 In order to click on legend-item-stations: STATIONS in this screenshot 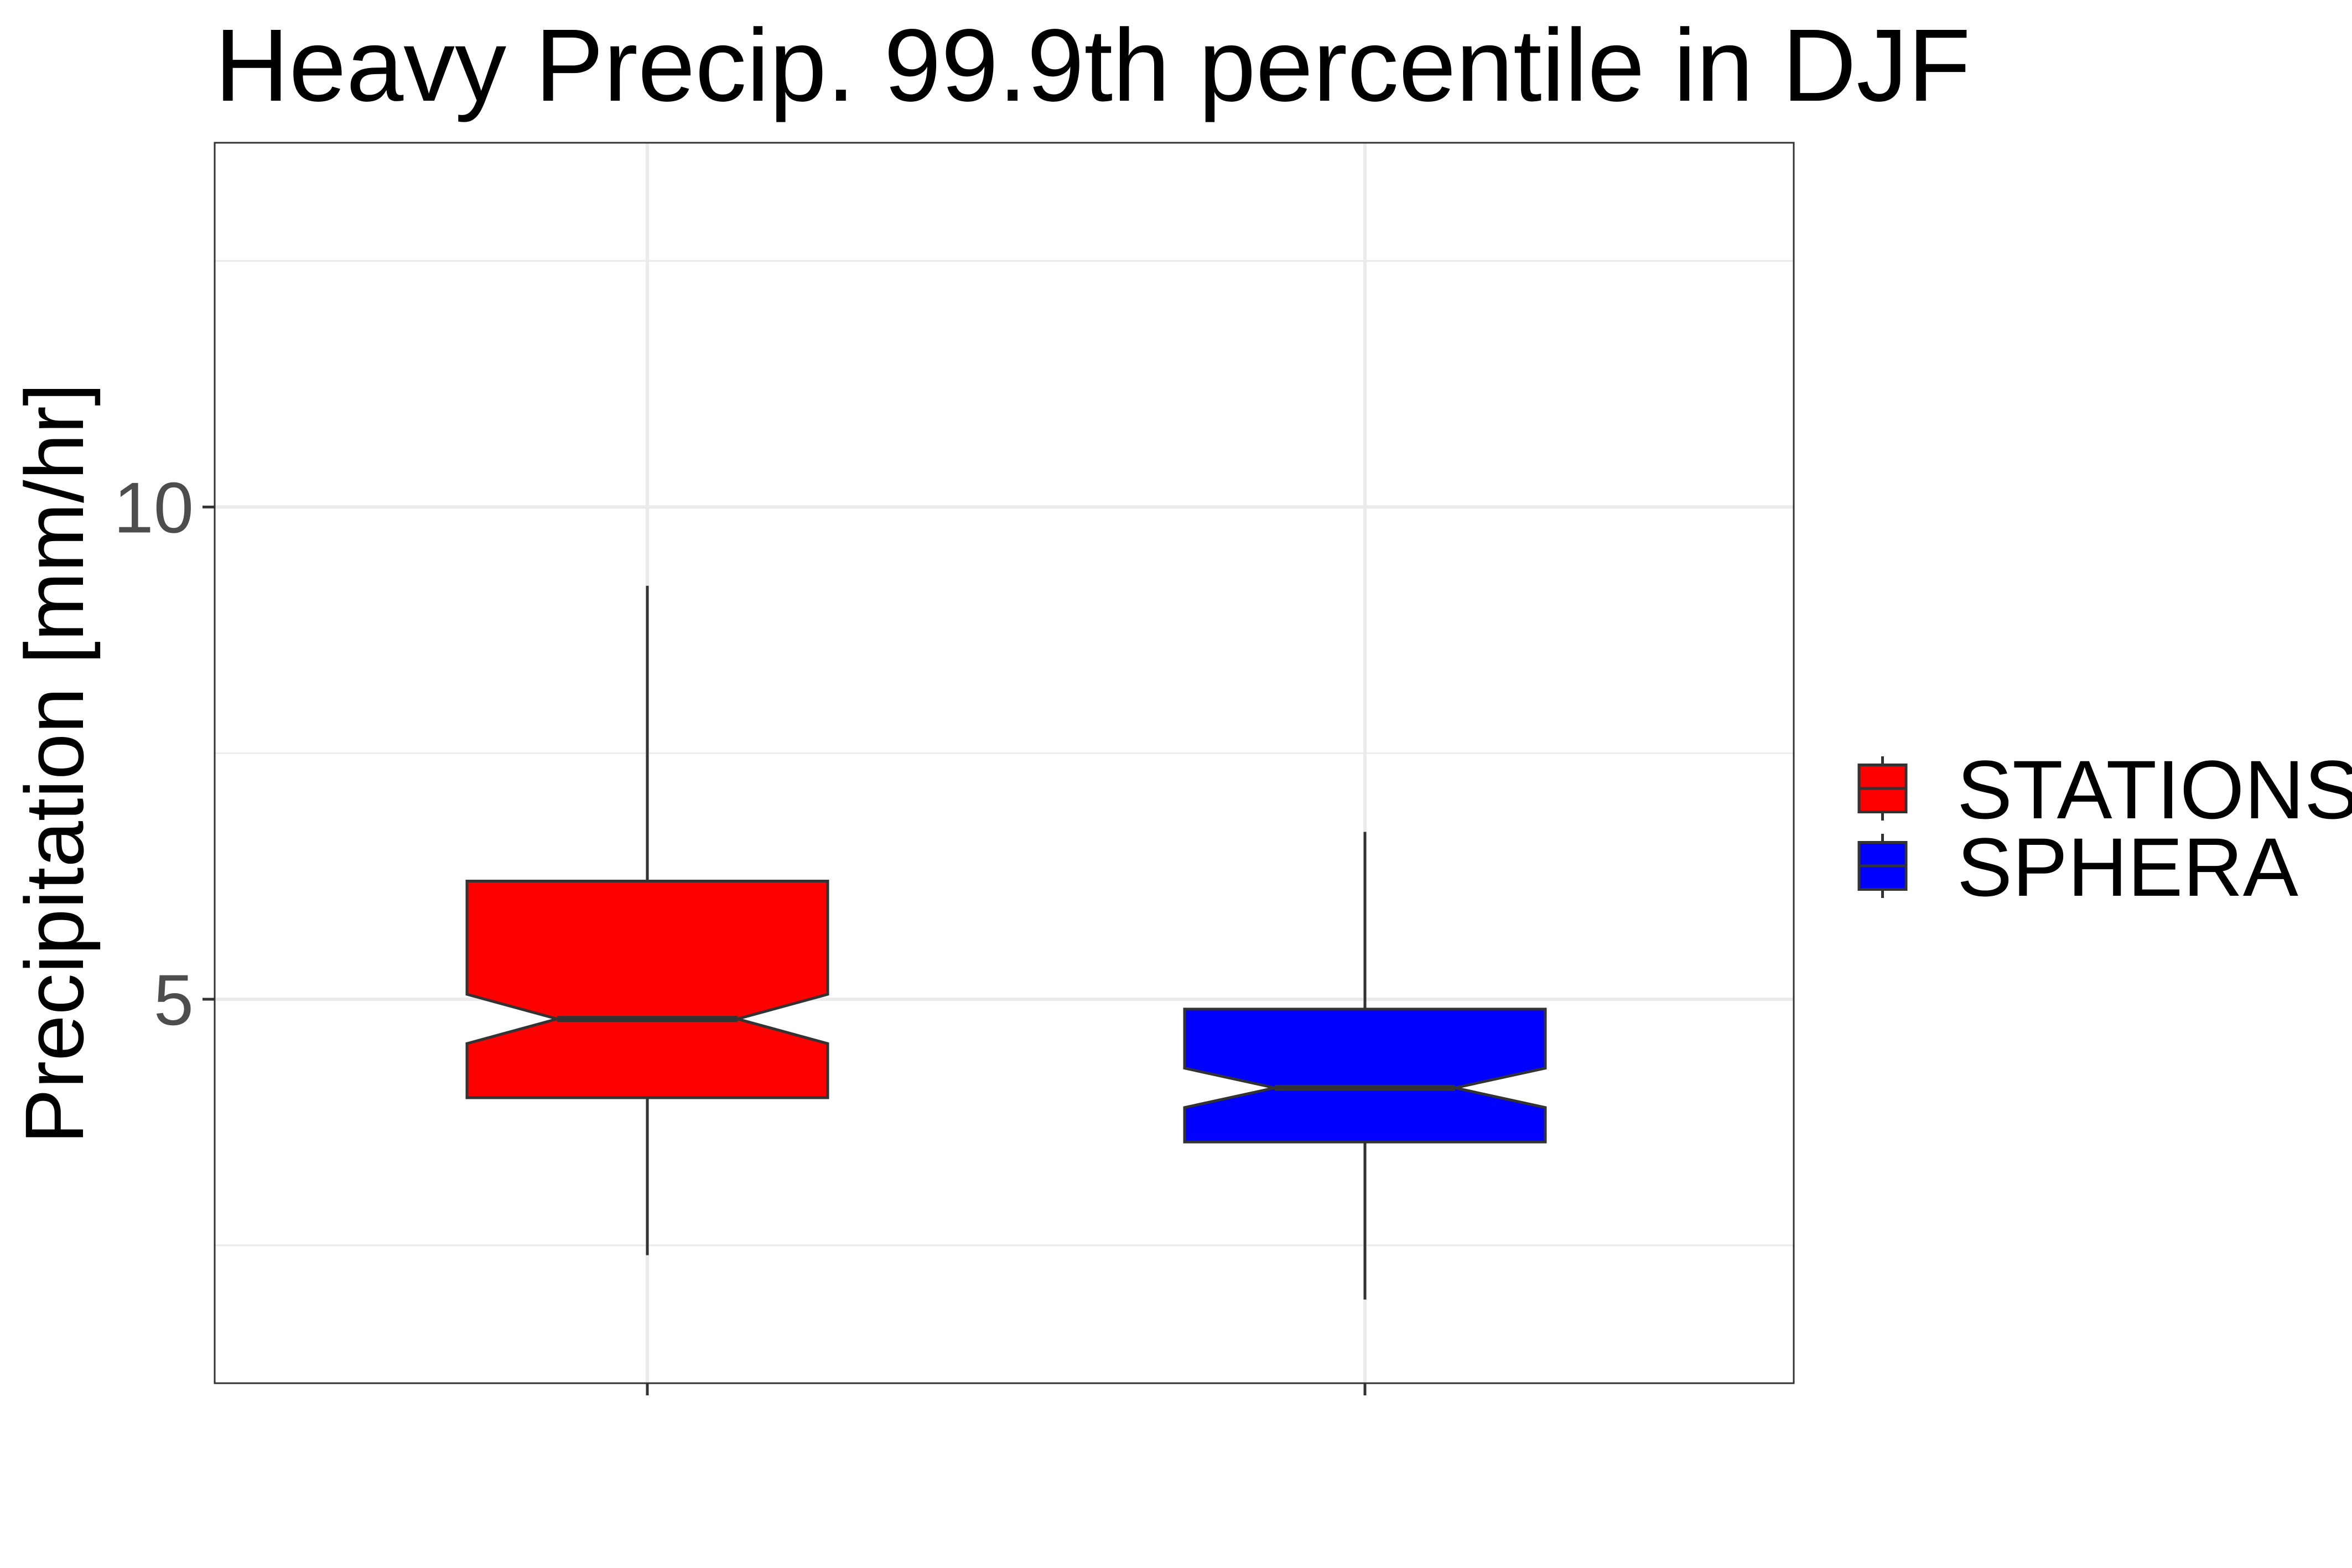, I will do `click(2104, 790)`.